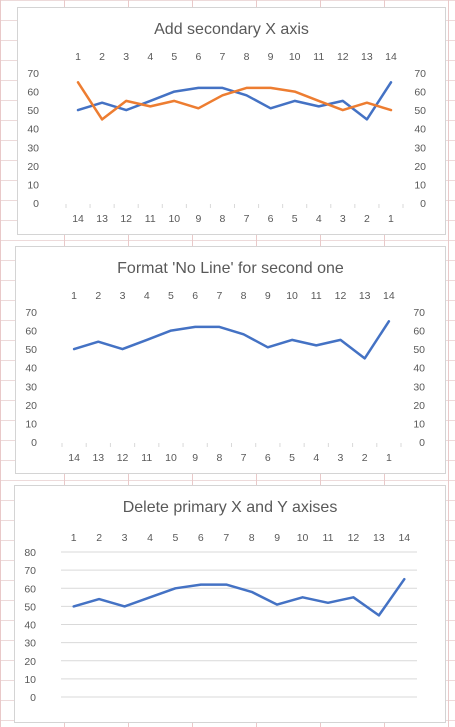 The height and width of the screenshot is (727, 455). What do you see at coordinates (195, 458) in the screenshot?
I see `bottom-x-tick-label: 9` at bounding box center [195, 458].